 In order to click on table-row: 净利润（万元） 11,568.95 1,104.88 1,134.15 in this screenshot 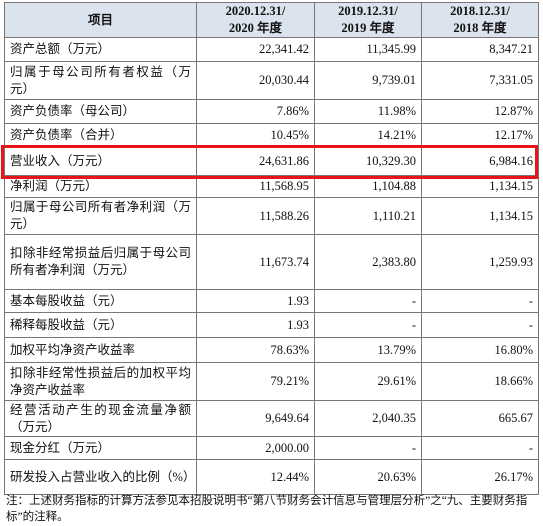, I will do `click(271, 186)`.